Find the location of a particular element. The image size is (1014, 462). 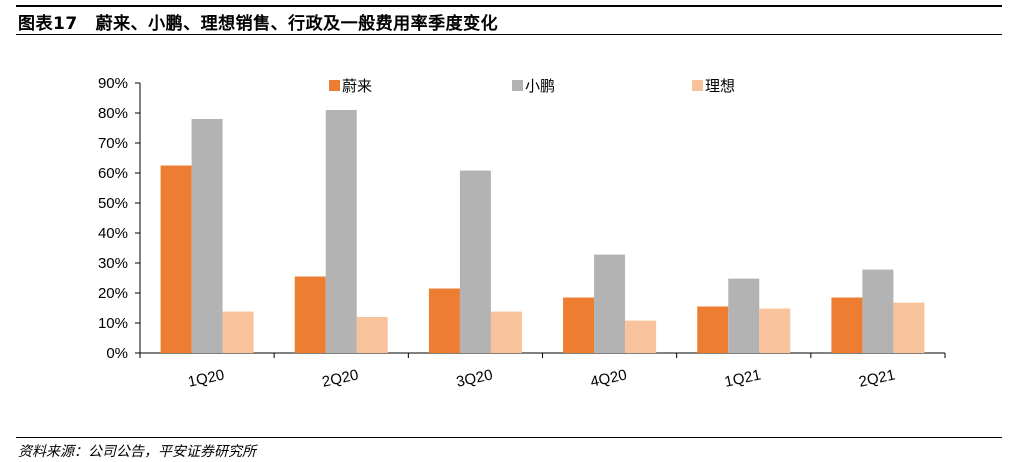

x-axis: 1Q20 2Q20 3Q20 4Q20 1Q21 2Q21 is located at coordinates (542, 371).